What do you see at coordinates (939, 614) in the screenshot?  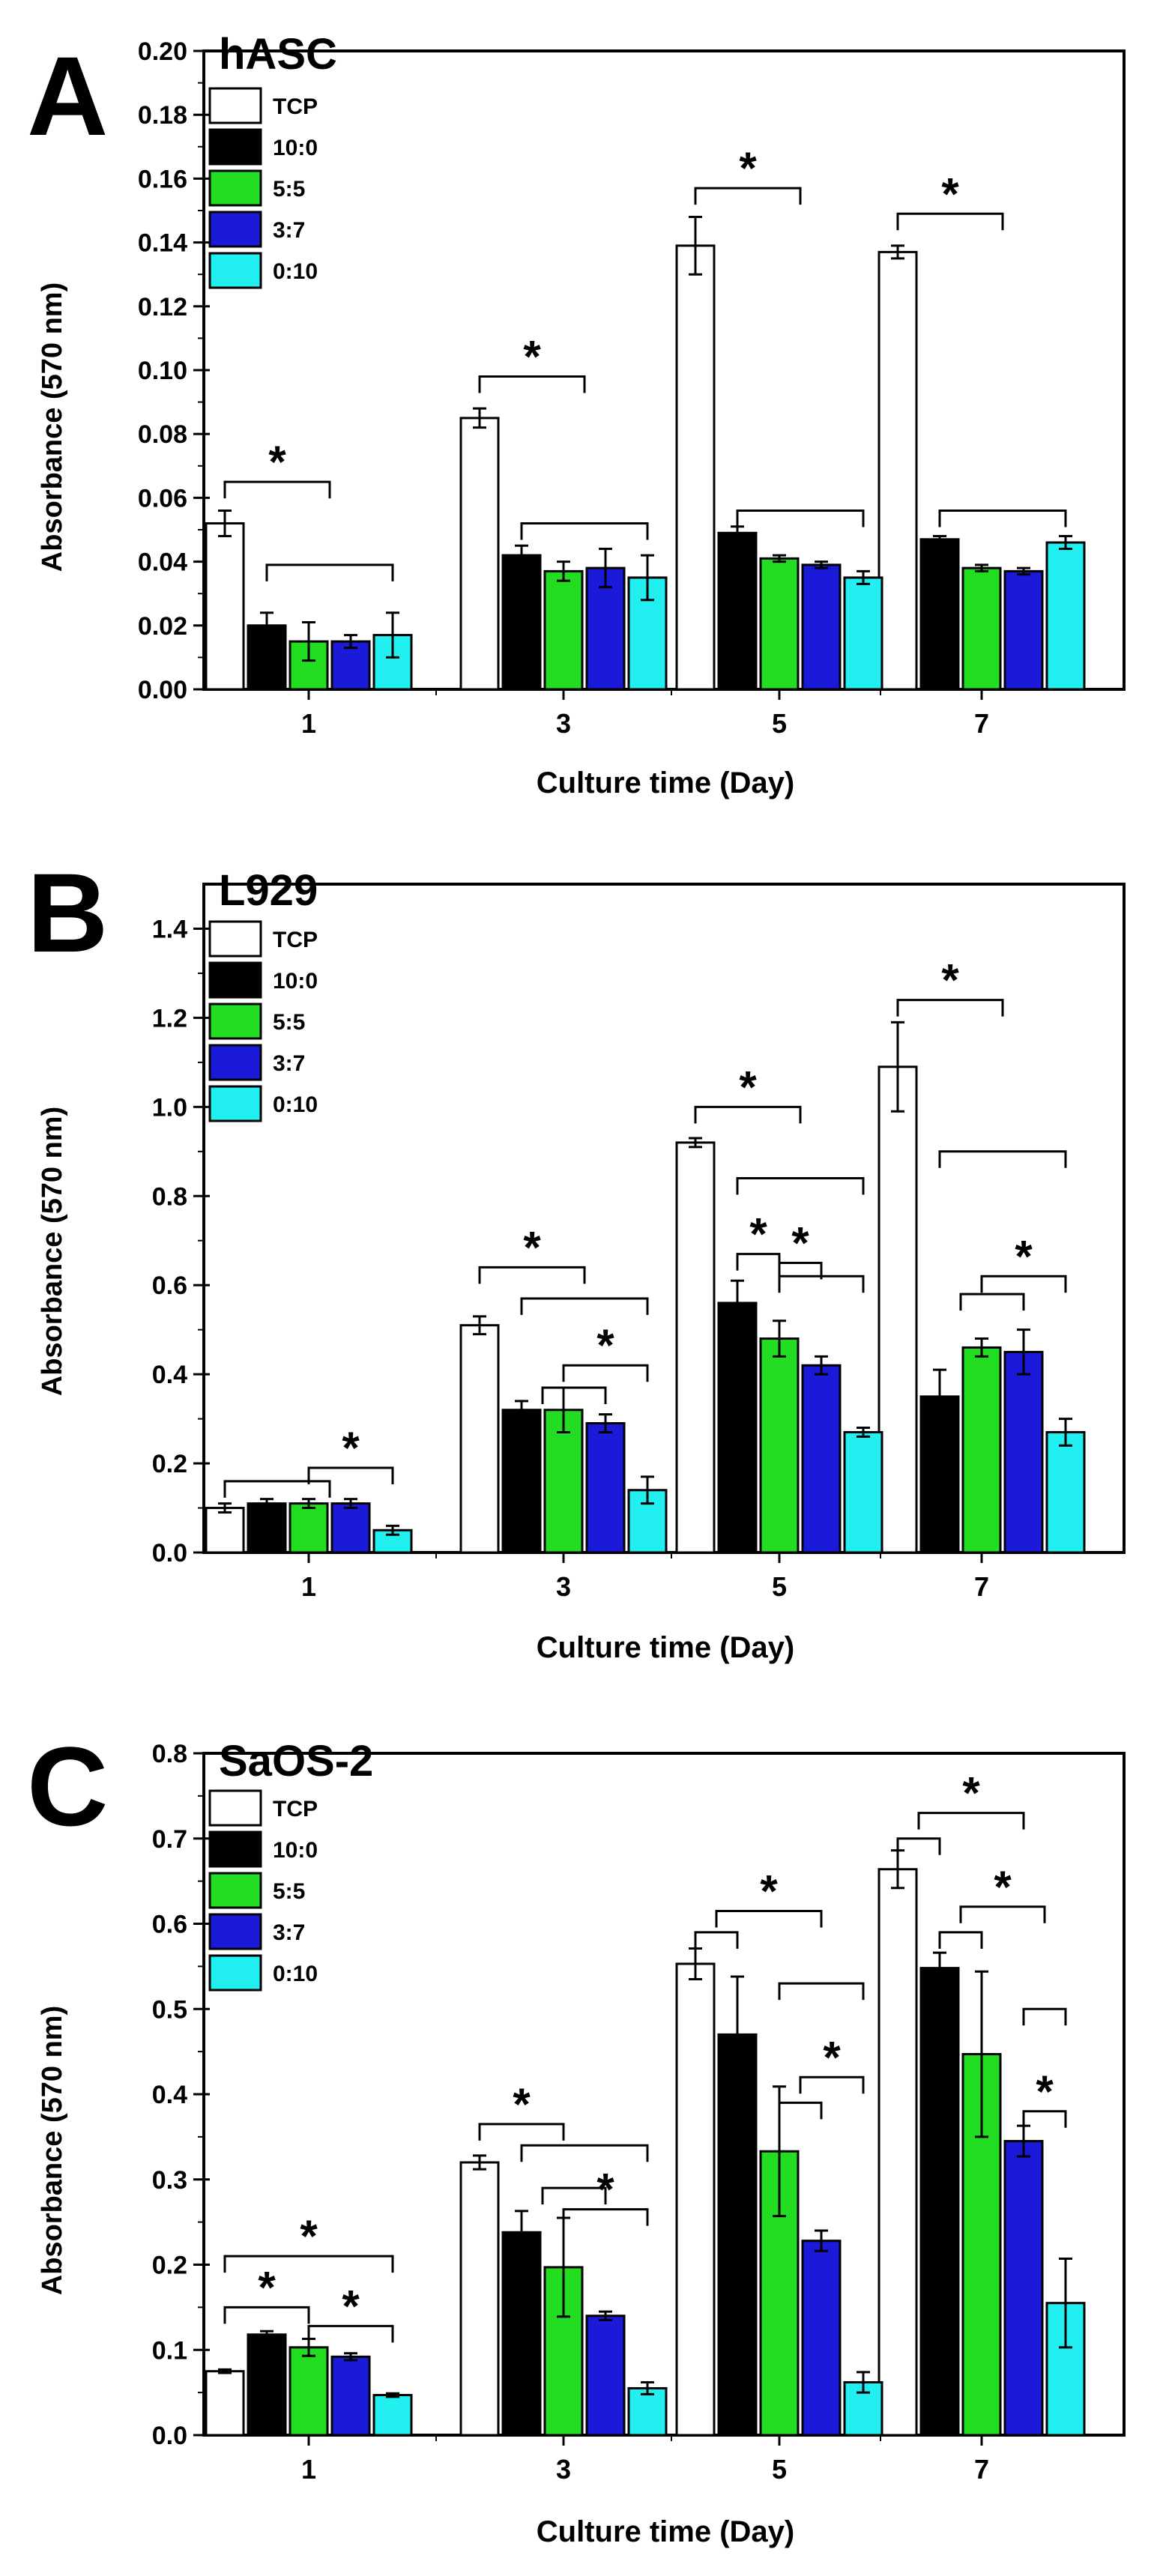 I see `bar-10-0-day7` at bounding box center [939, 614].